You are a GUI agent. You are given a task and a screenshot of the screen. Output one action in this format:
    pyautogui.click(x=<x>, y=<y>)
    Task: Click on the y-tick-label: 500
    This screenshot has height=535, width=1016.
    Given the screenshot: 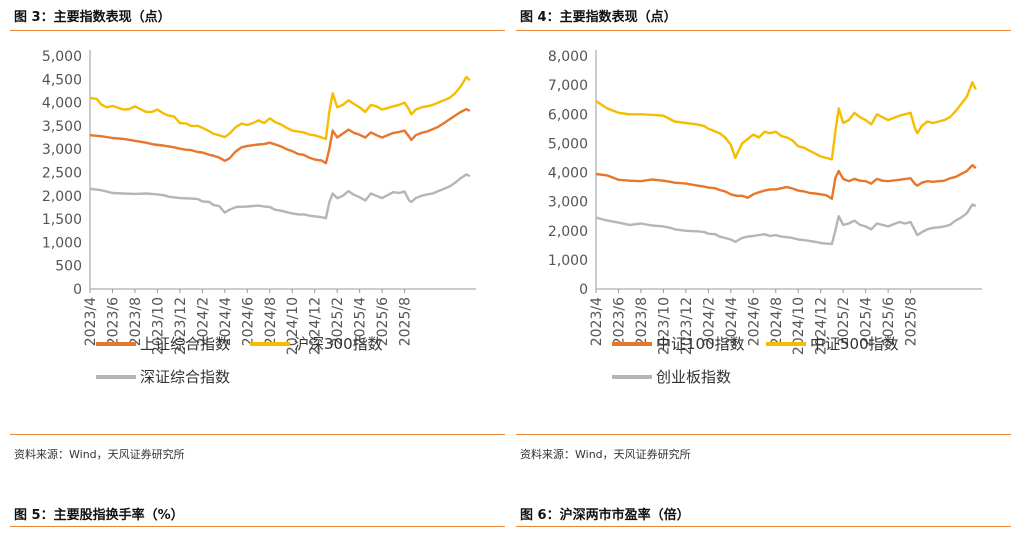 What is the action you would take?
    pyautogui.click(x=68, y=267)
    